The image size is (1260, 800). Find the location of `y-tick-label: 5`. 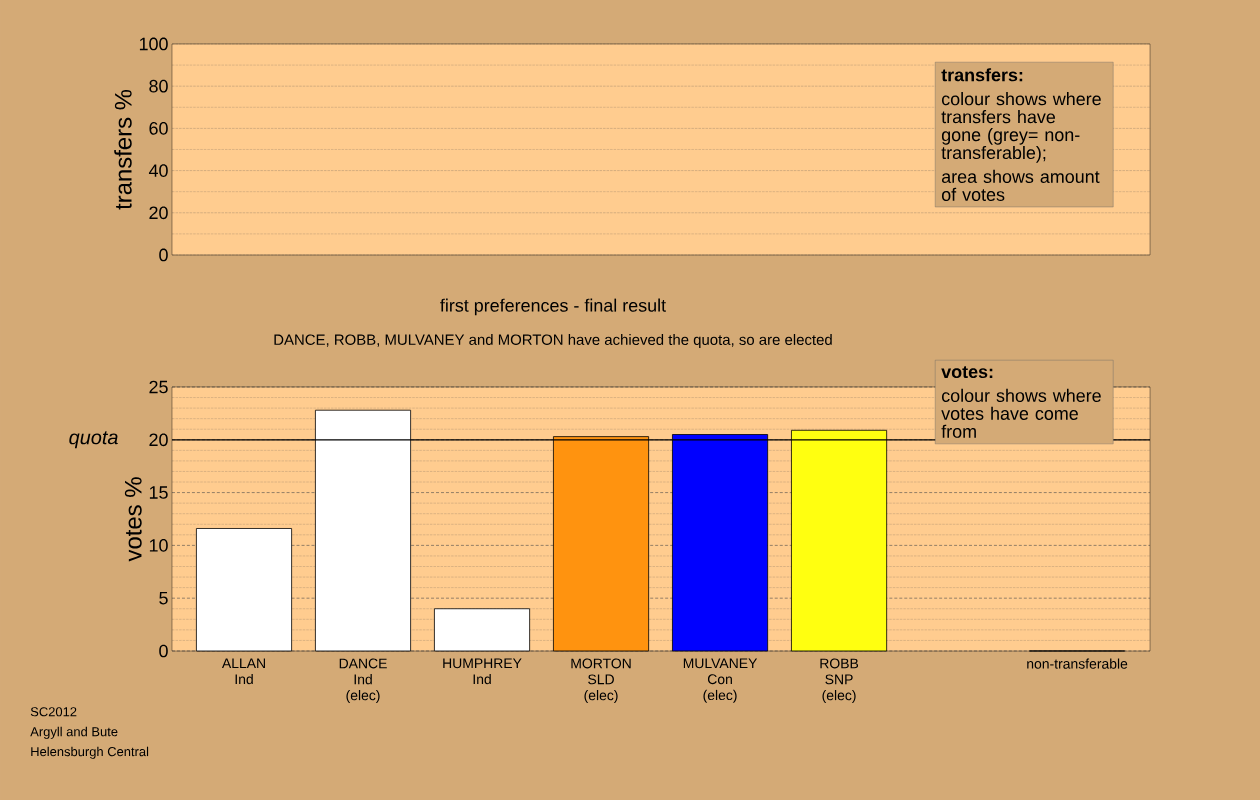

y-tick-label: 5 is located at coordinates (163, 598).